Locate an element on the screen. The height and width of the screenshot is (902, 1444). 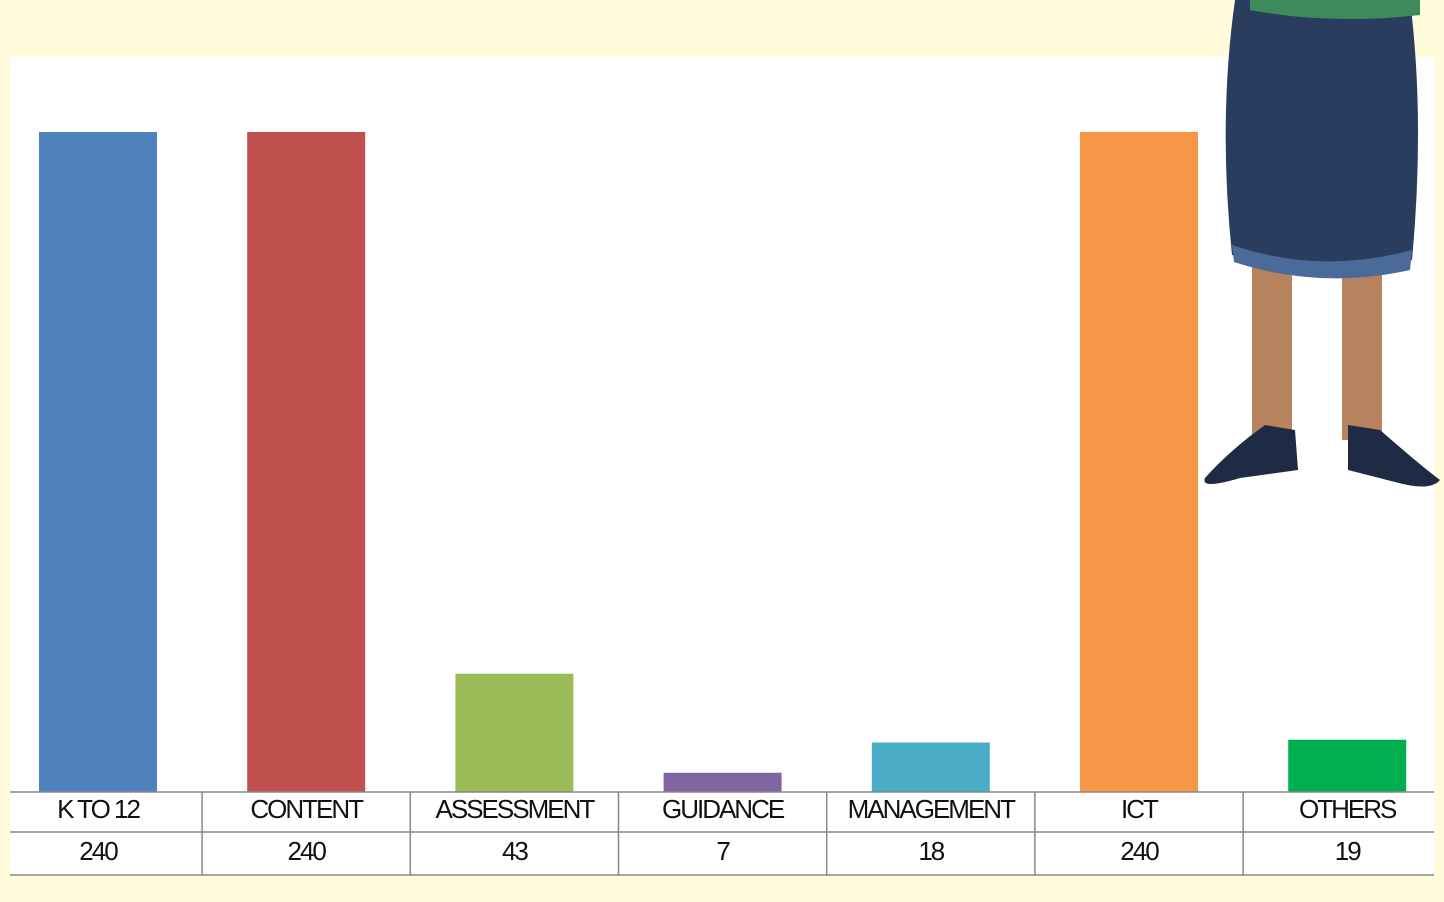
data-label: 18 is located at coordinates (931, 851).